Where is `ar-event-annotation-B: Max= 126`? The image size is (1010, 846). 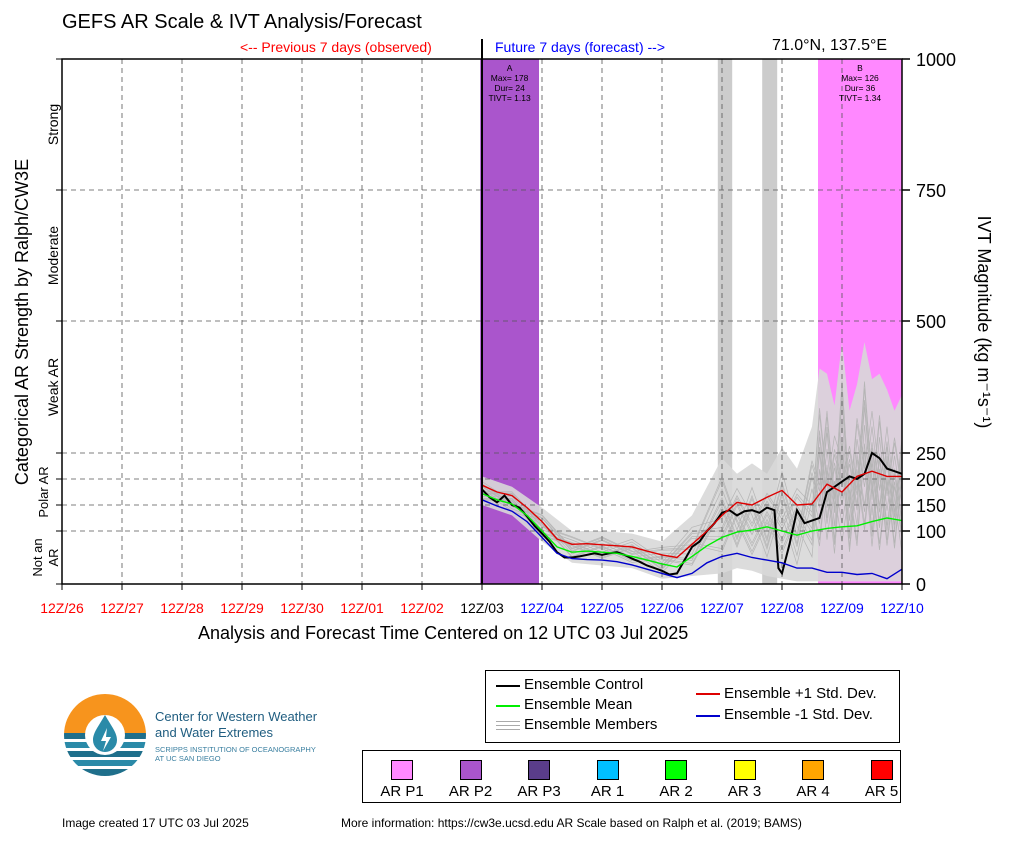
ar-event-annotation-B: Max= 126 is located at coordinates (860, 78).